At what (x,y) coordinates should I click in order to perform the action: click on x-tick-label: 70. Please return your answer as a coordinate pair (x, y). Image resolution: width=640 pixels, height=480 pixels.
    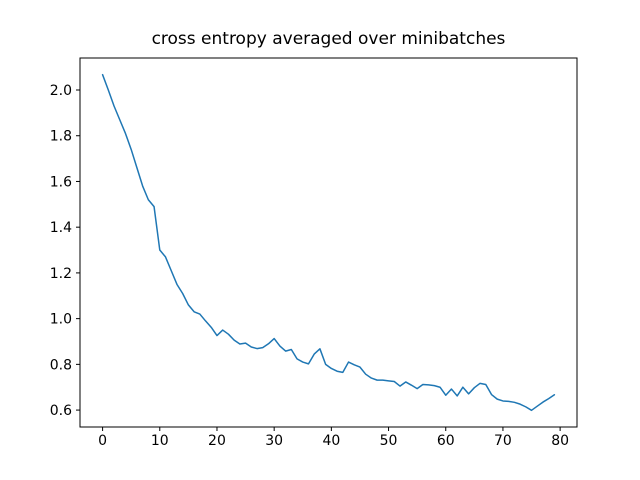
    Looking at the image, I should click on (503, 441).